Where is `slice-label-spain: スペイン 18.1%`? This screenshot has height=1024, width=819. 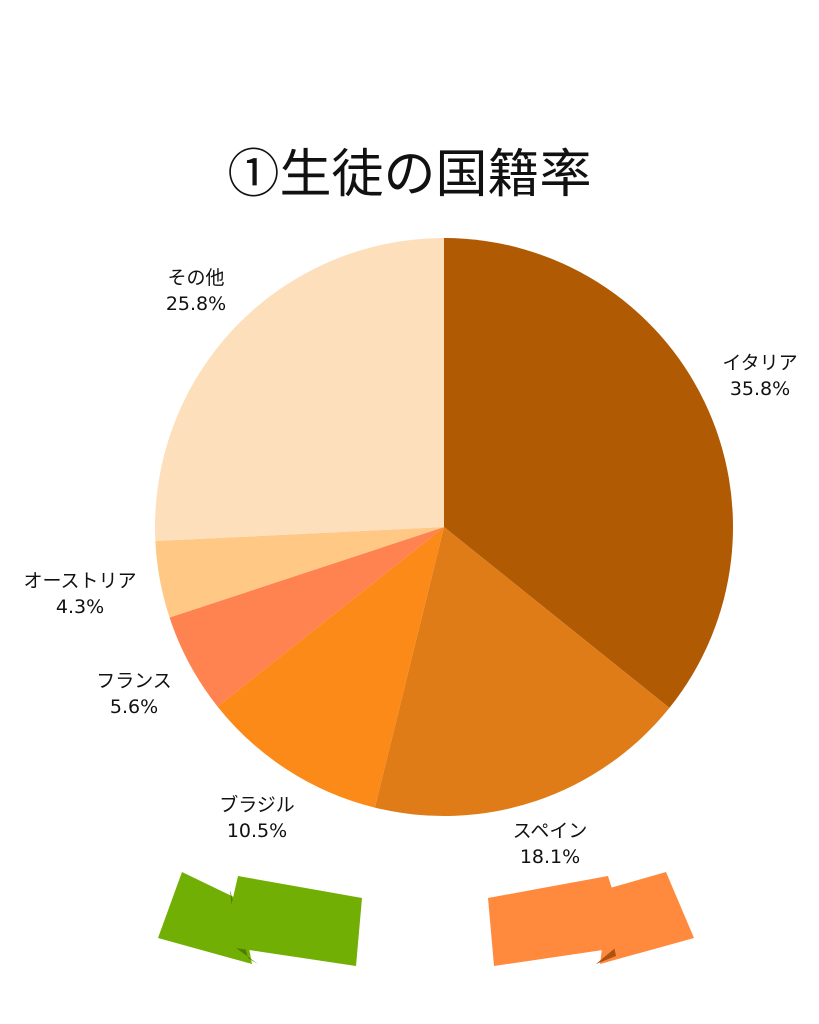 slice-label-spain: スペイン 18.1% is located at coordinates (550, 844).